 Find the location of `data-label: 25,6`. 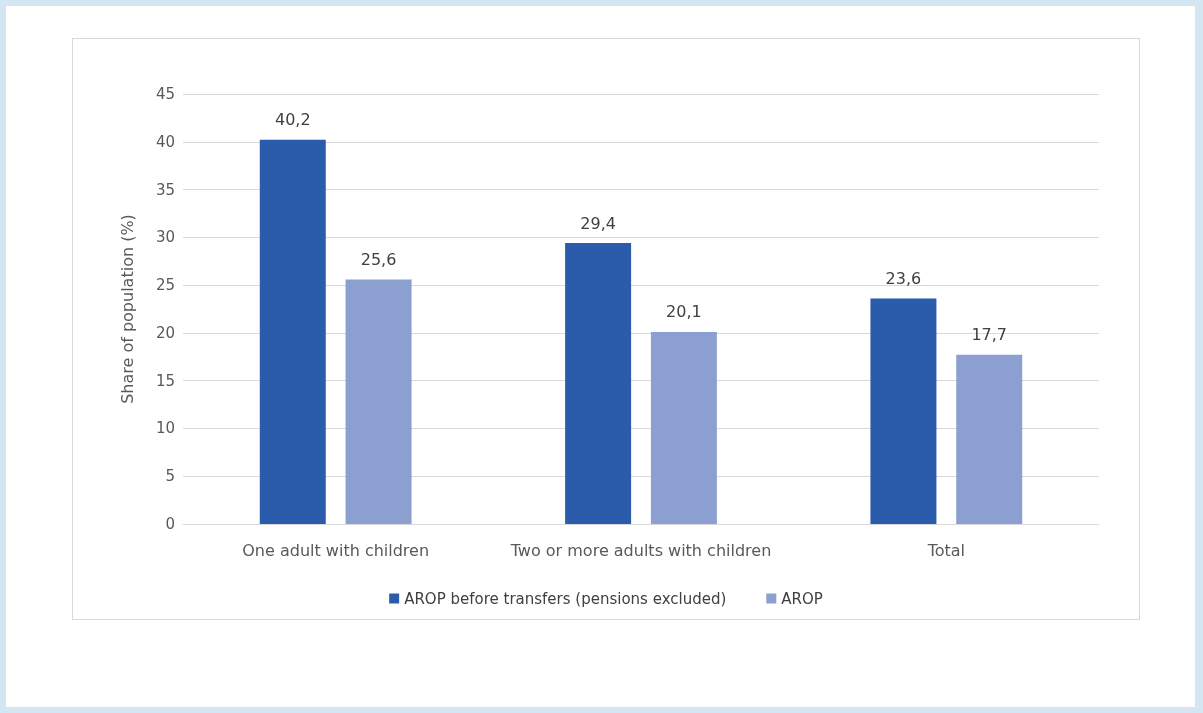

data-label: 25,6 is located at coordinates (378, 259).